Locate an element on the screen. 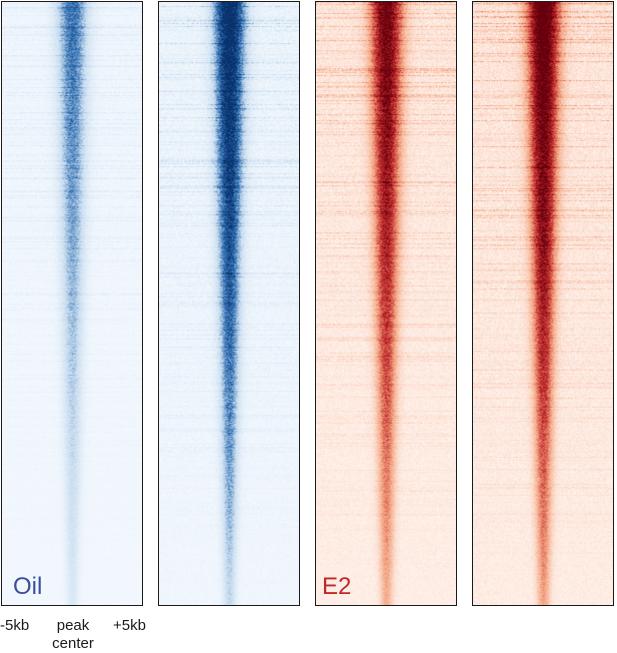 This screenshot has width=617, height=653. x-tick-label-minus-5kb: -5kb is located at coordinates (15, 625).